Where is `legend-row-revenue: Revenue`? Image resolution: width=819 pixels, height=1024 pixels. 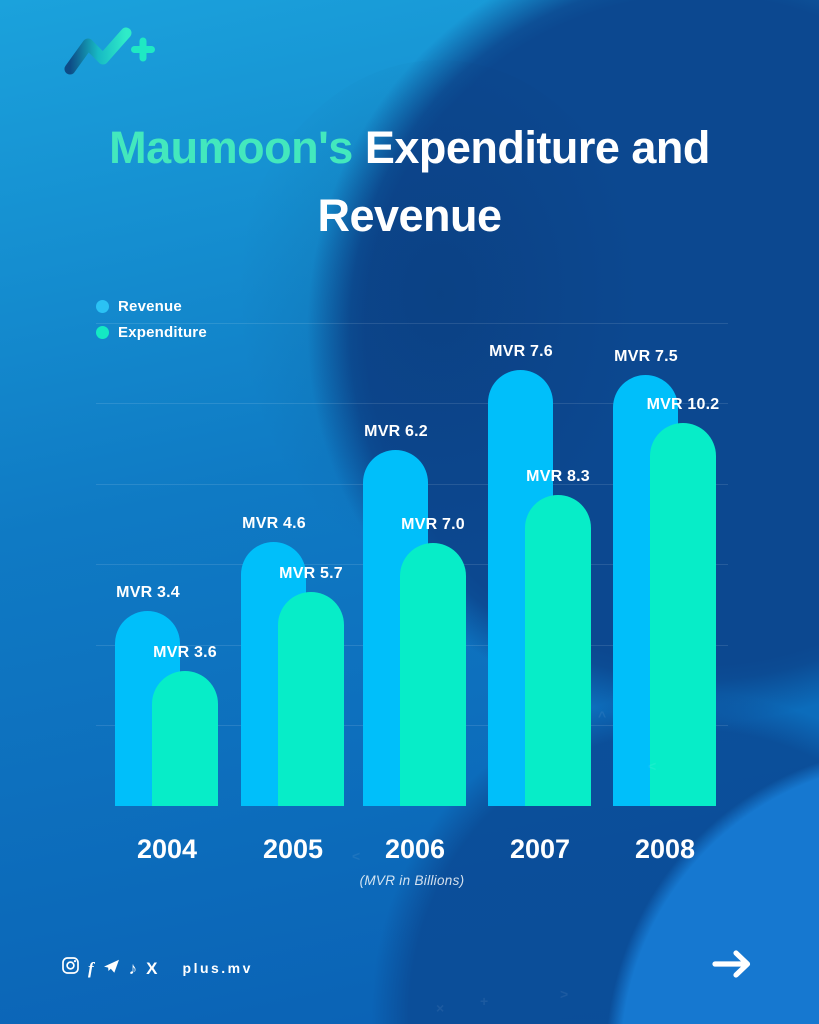
legend-row-revenue: Revenue is located at coordinates (151, 306).